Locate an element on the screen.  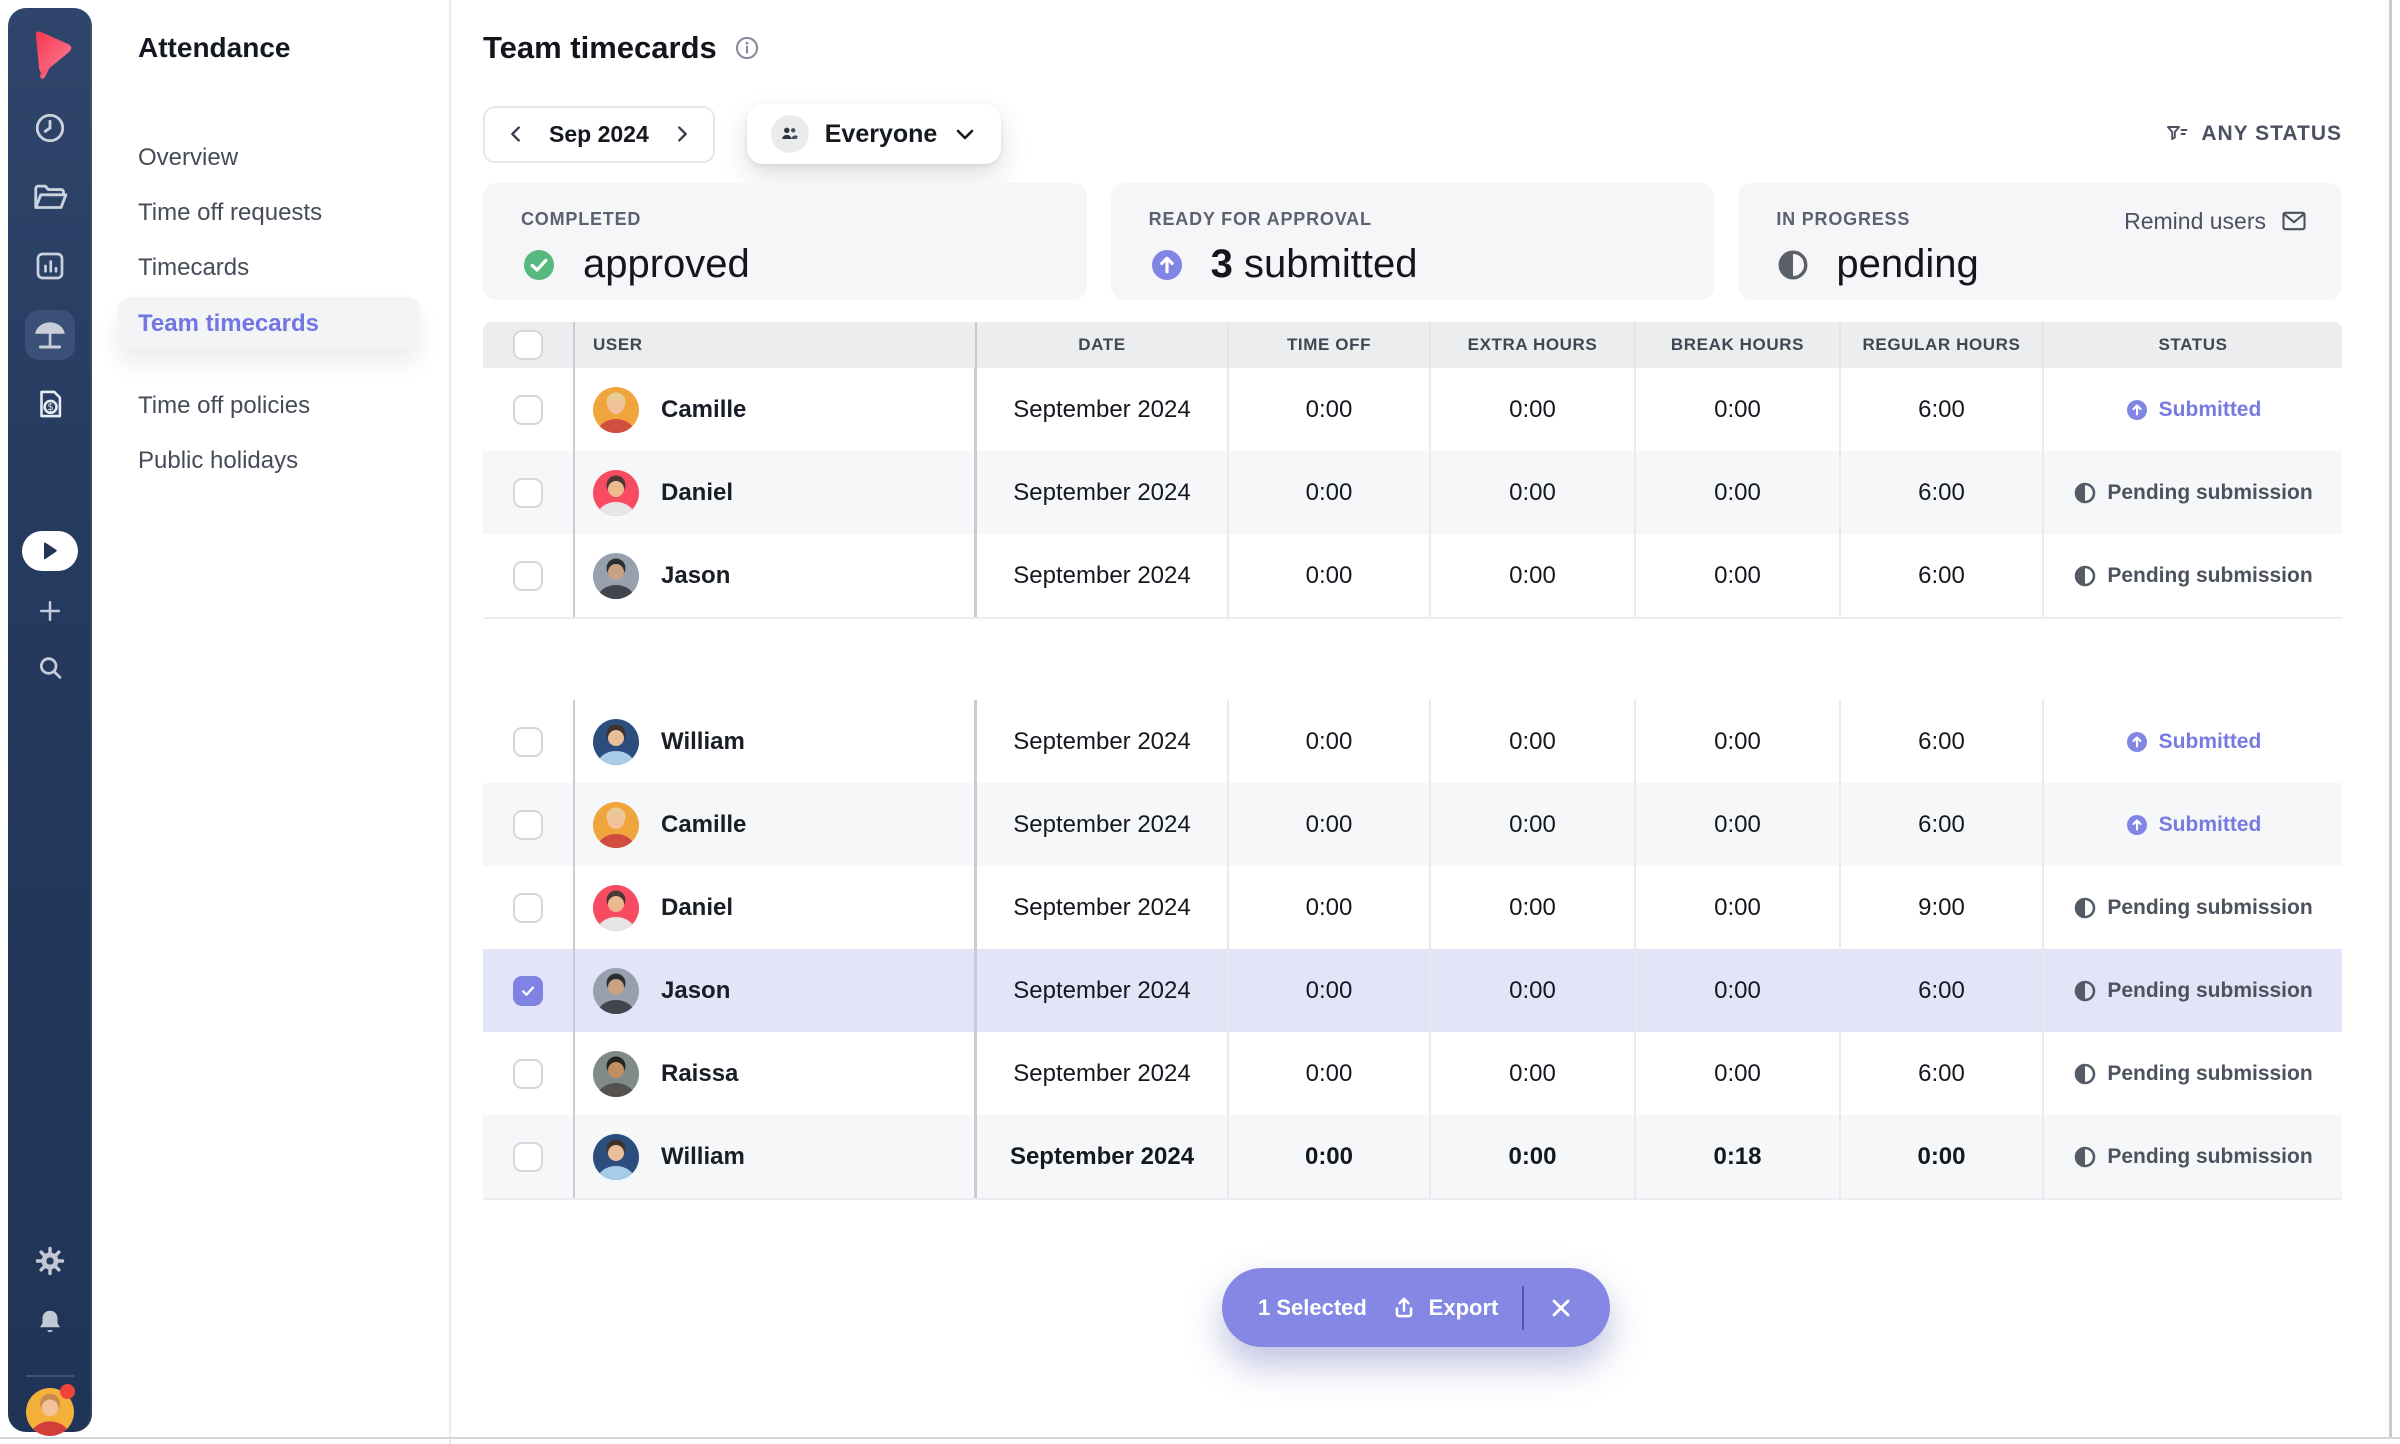
folder-icon is located at coordinates (50, 198).